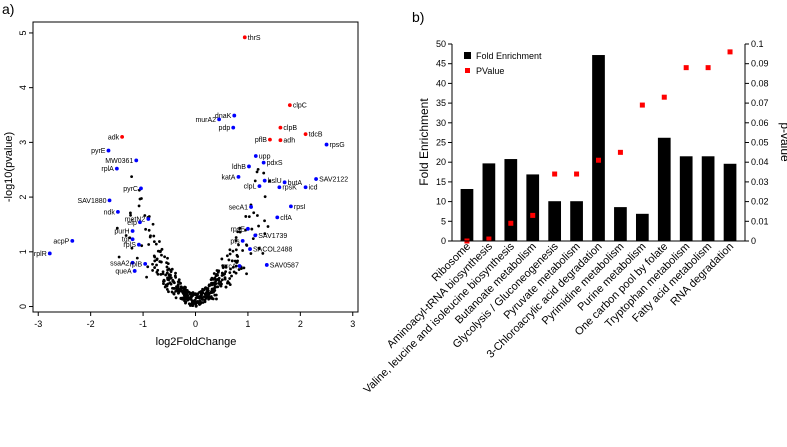 The image size is (787, 447). Describe the element at coordinates (418, 17) in the screenshot. I see `panel-b-label: b)` at that location.